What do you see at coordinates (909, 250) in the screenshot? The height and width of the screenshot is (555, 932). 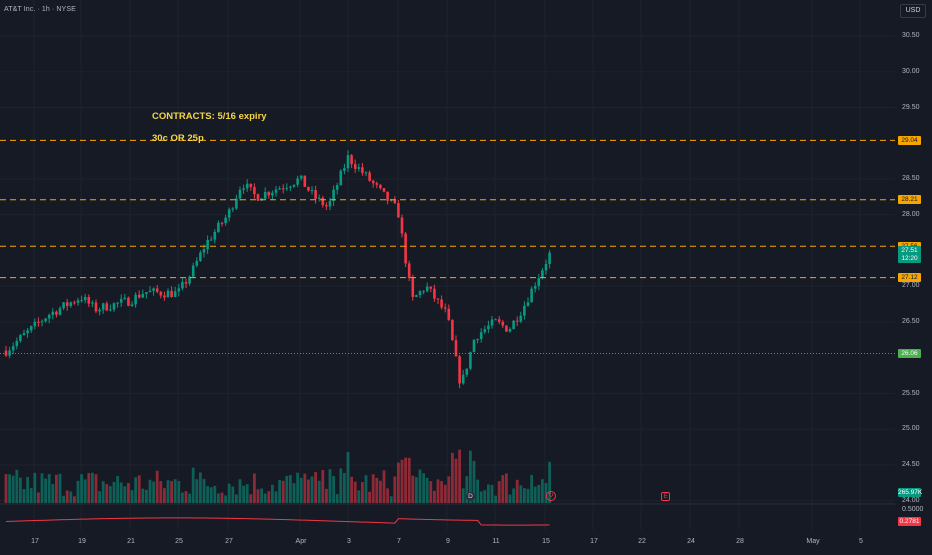 I see `price-tag: 27.51` at bounding box center [909, 250].